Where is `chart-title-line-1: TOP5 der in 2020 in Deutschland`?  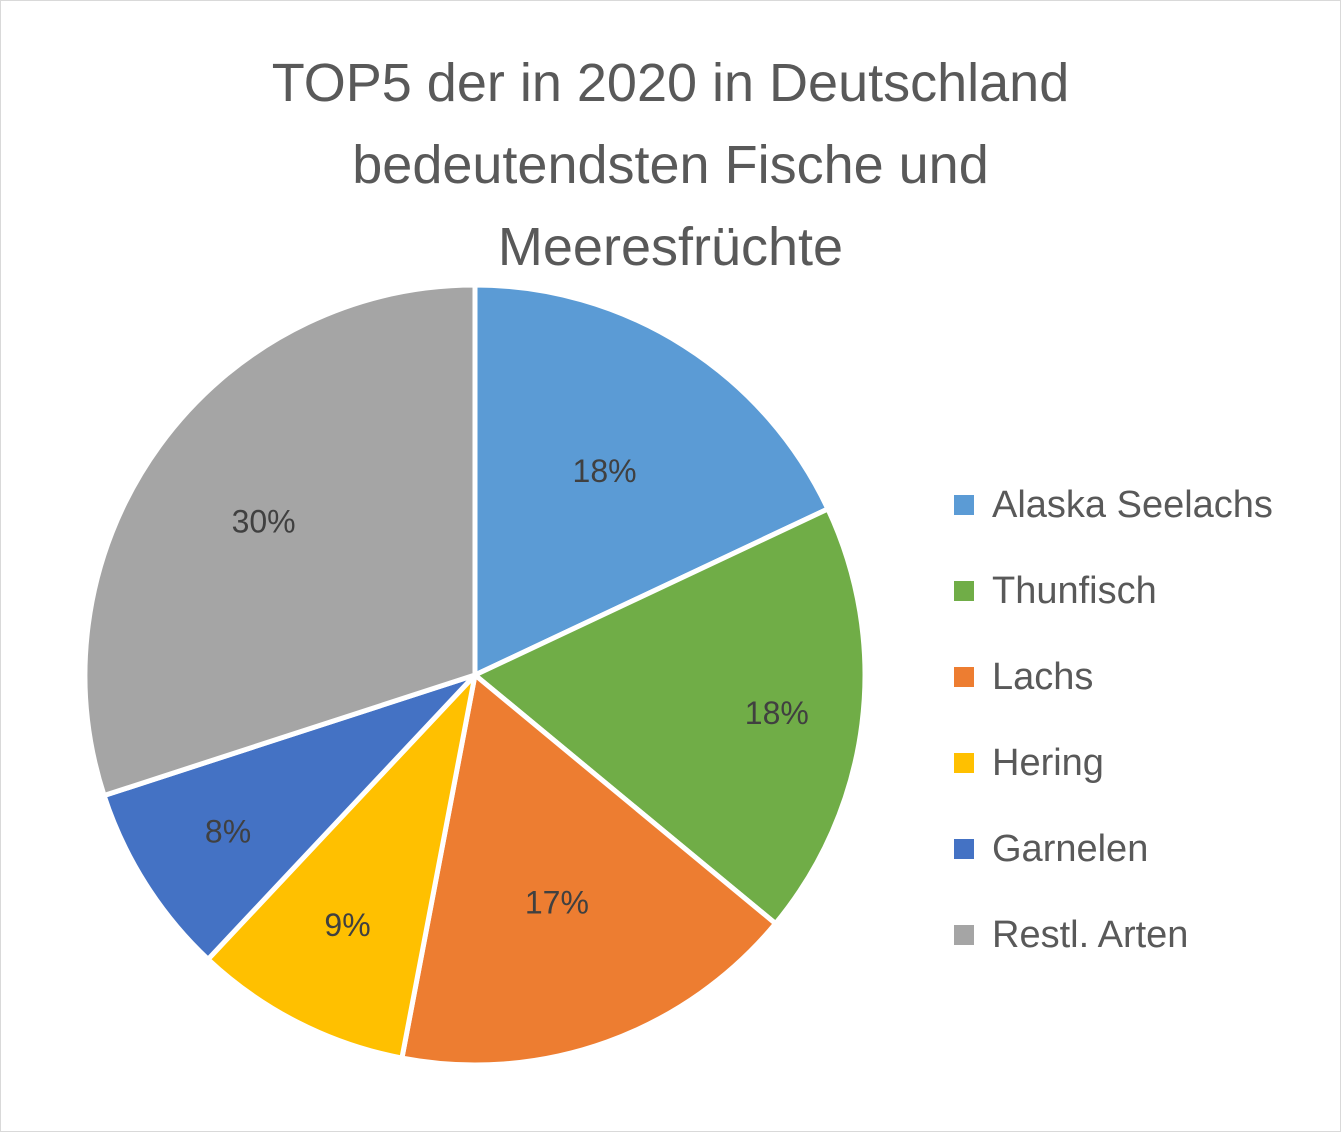 chart-title-line-1: TOP5 der in 2020 in Deutschland is located at coordinates (670, 83).